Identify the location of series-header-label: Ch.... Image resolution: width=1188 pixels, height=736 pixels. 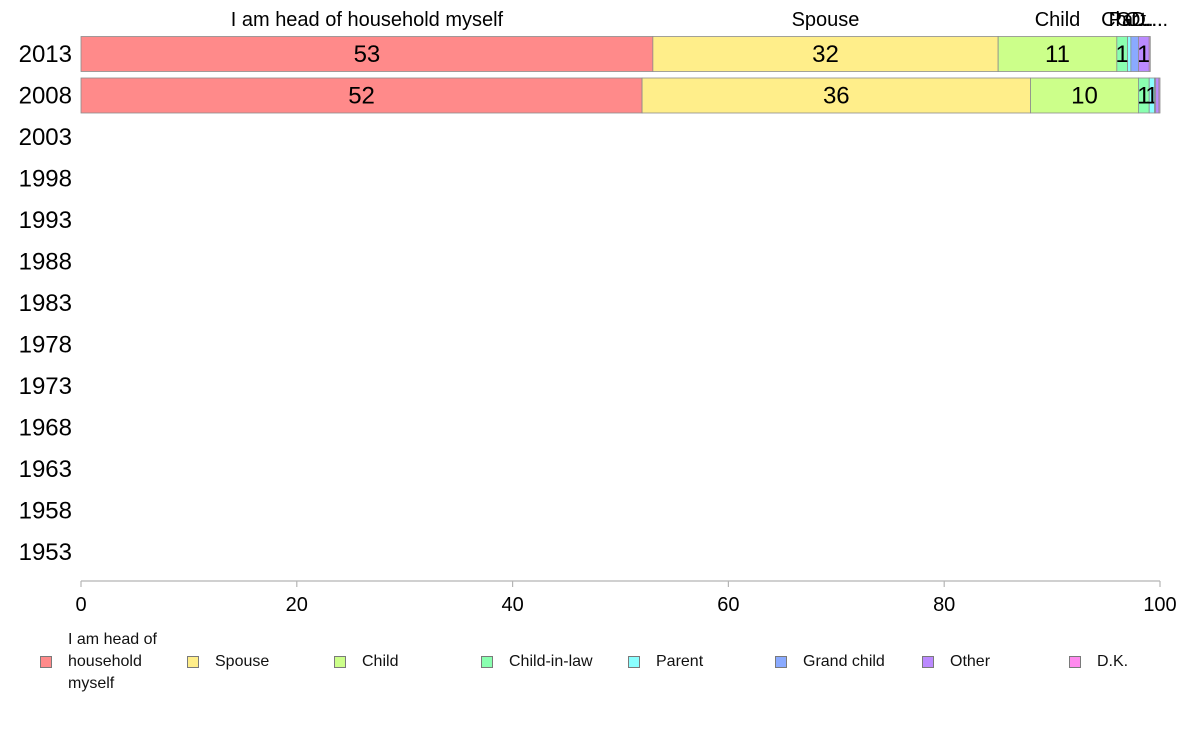
(1122, 20).